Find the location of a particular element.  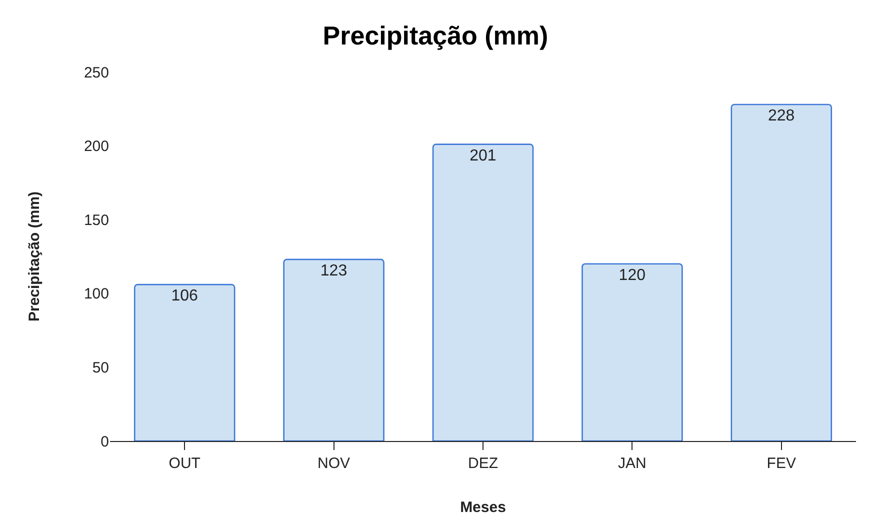

y-axis-title: Precipitação (mm) is located at coordinates (35, 256).